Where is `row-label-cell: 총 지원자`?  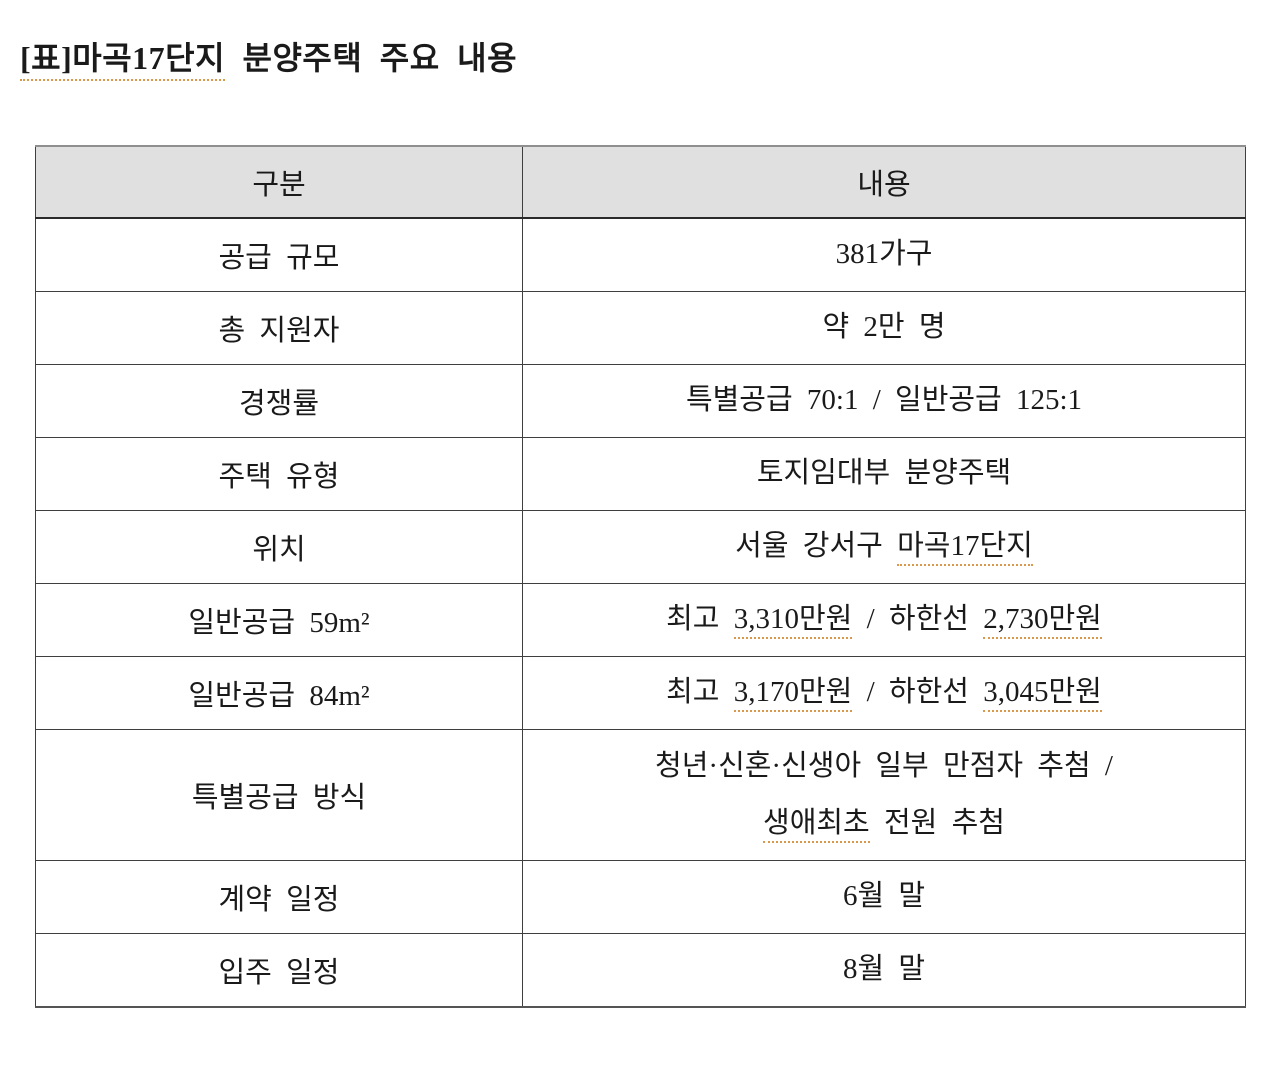 row-label-cell: 총 지원자 is located at coordinates (279, 328).